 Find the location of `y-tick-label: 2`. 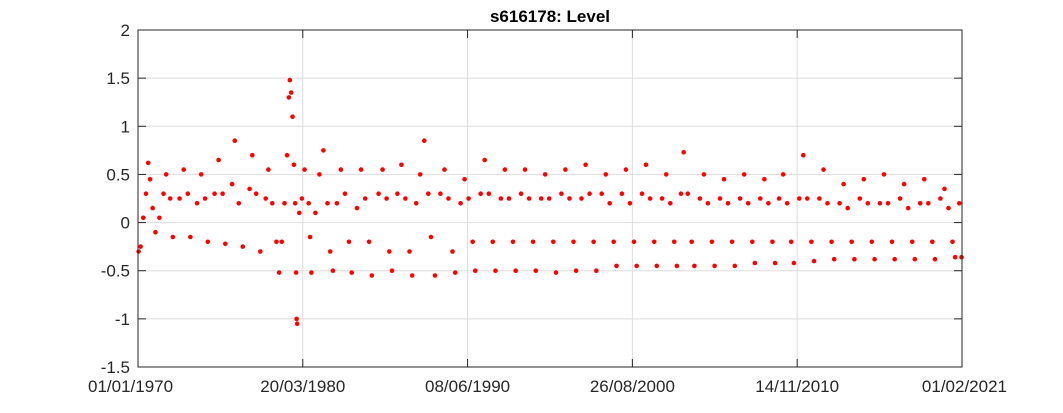

y-tick-label: 2 is located at coordinates (125, 30).